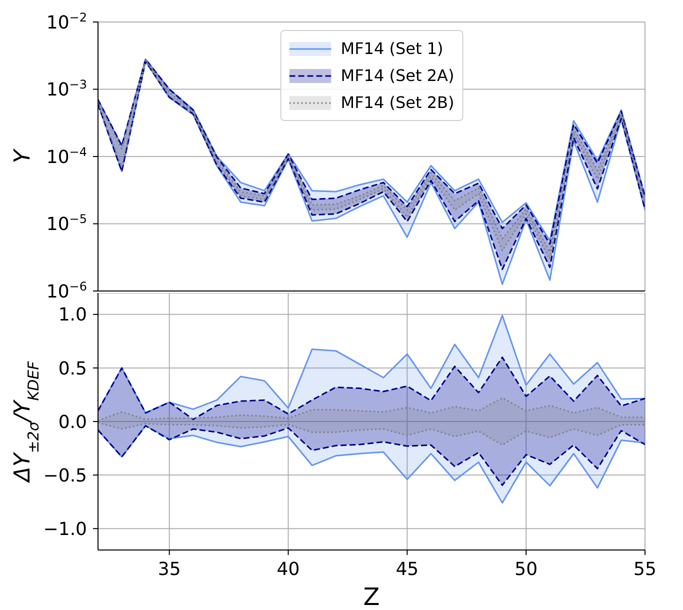  What do you see at coordinates (72, 422) in the screenshot?
I see `y-tick-label: 0.0` at bounding box center [72, 422].